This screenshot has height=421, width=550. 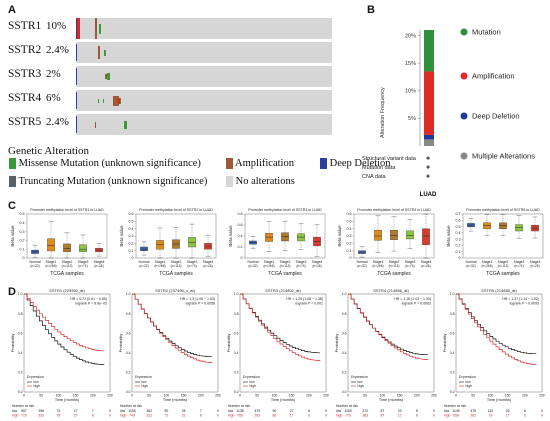 I want to click on km-xtick-label: 150, so click(x=400, y=396).